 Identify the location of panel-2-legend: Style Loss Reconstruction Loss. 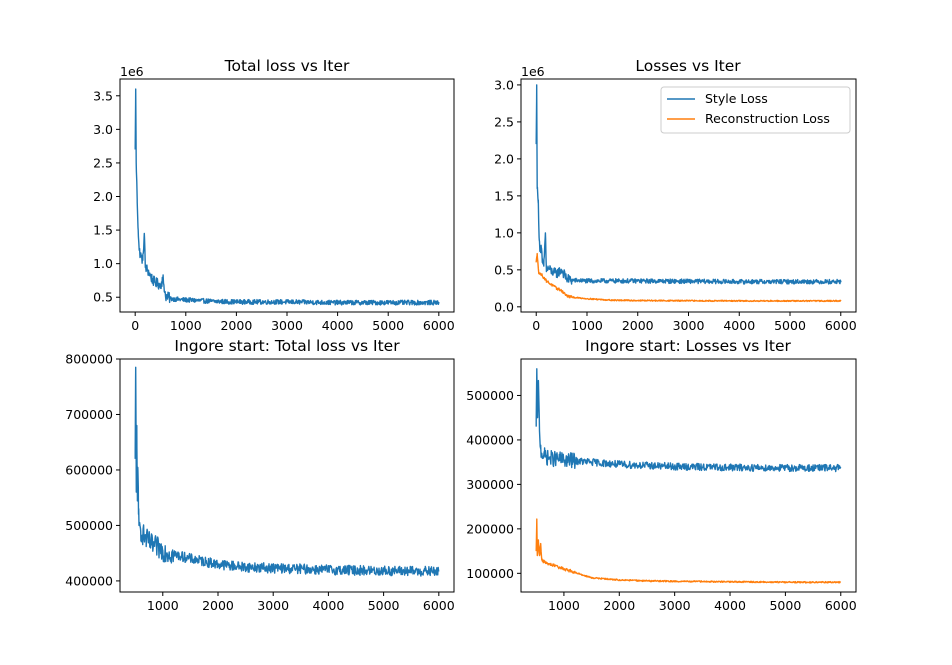
(755, 110).